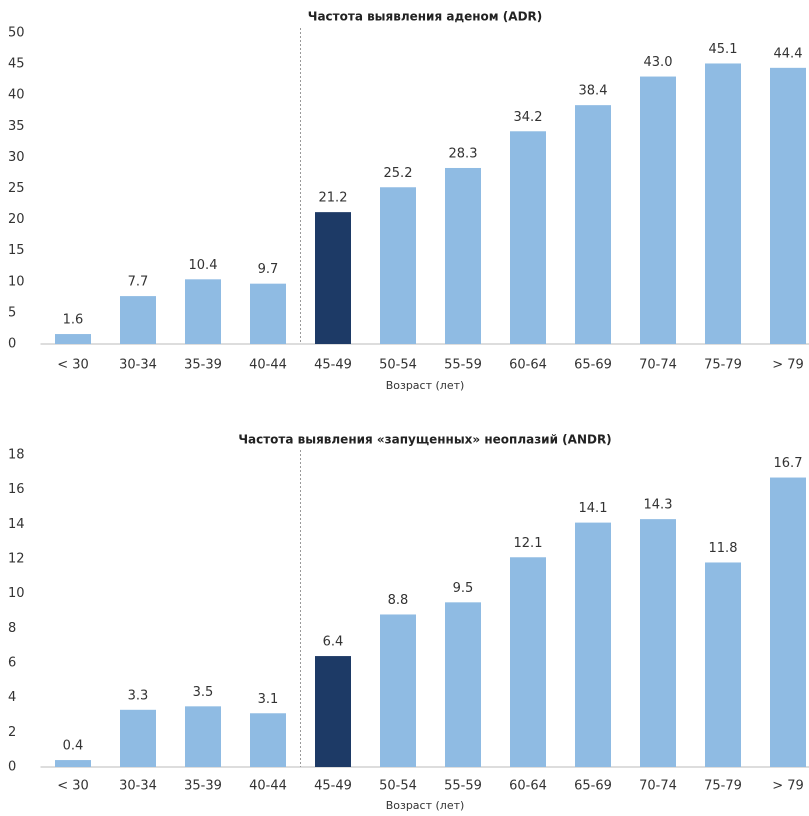  What do you see at coordinates (788, 53) in the screenshot?
I see `data-label: 44.4` at bounding box center [788, 53].